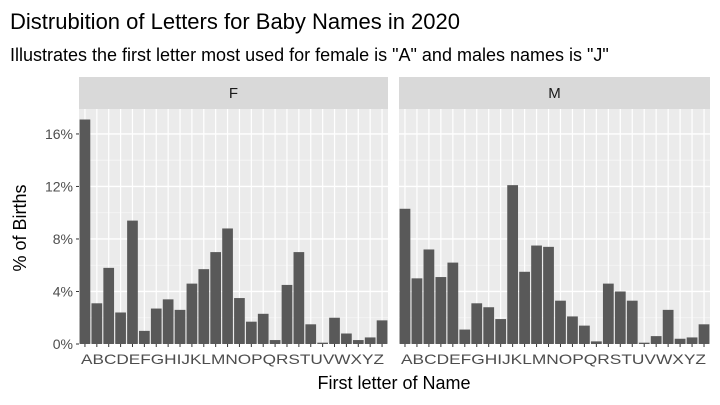  Describe the element at coordinates (192, 313) in the screenshot. I see `bar-f-j` at that location.